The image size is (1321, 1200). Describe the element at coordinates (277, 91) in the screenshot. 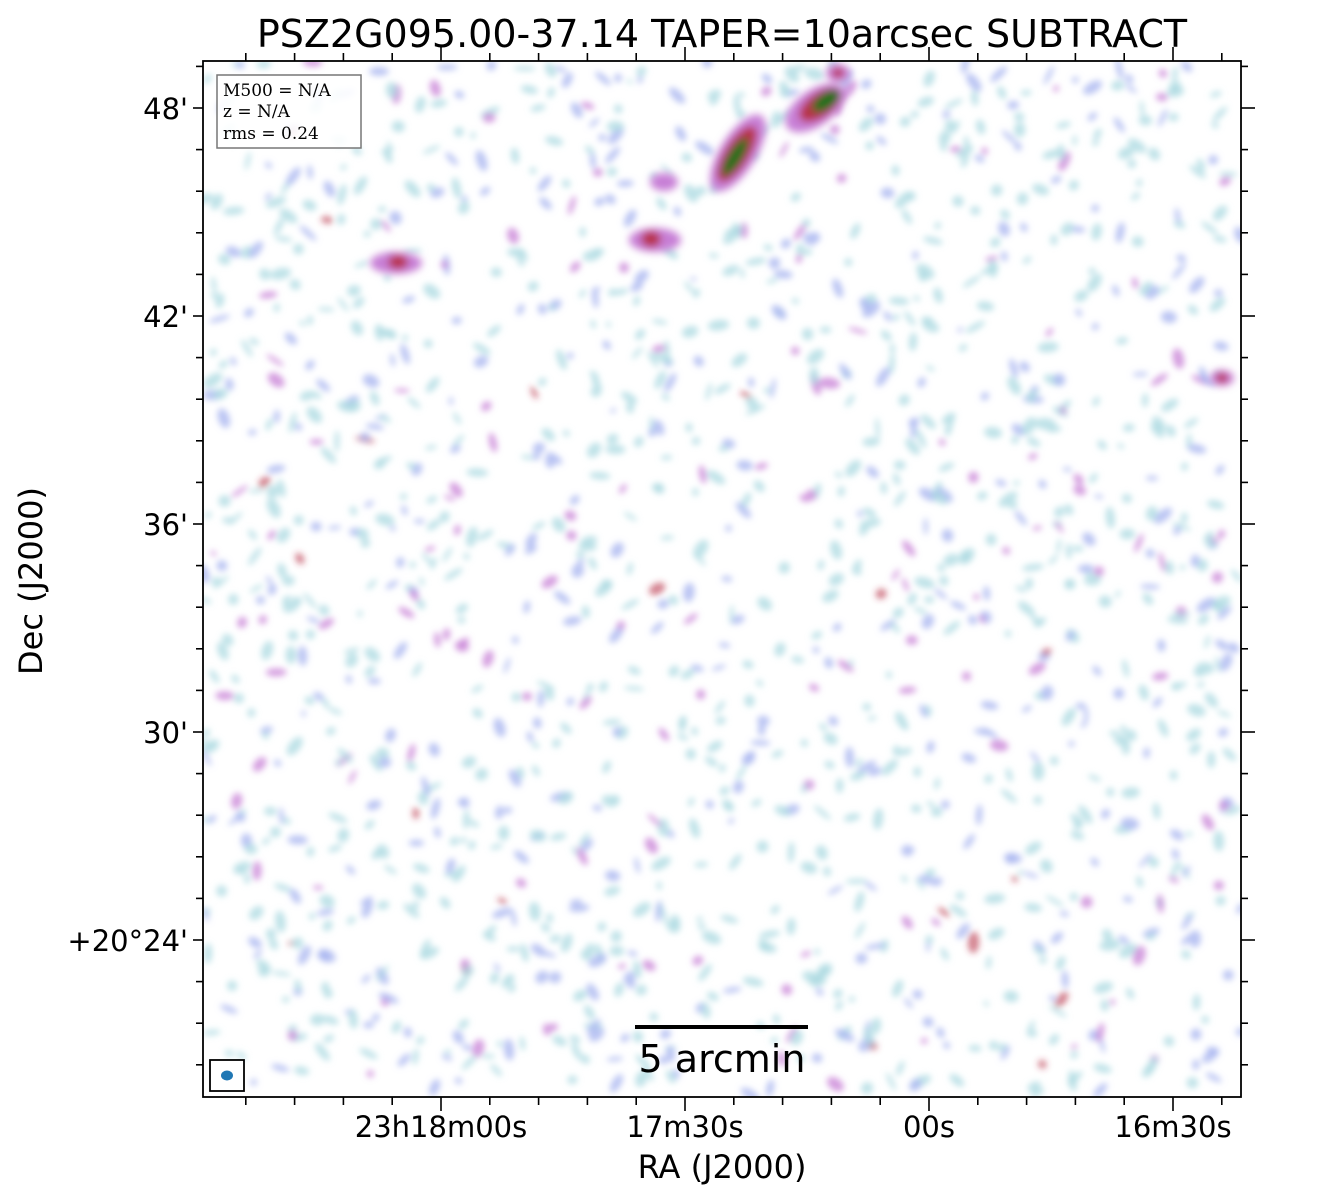

I see `info-m500: M500 = N/A` at that location.